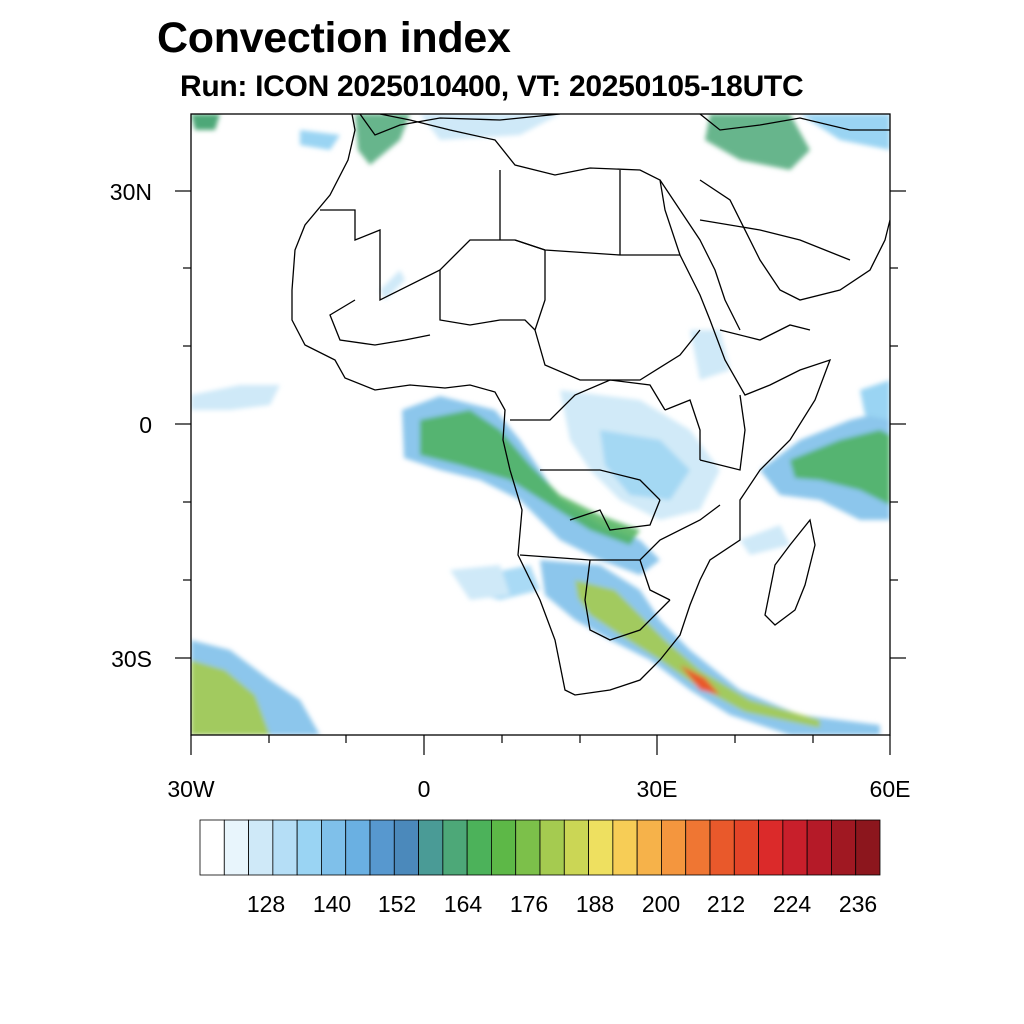  Describe the element at coordinates (131, 659) in the screenshot. I see `lat-label-30s: 30S` at that location.